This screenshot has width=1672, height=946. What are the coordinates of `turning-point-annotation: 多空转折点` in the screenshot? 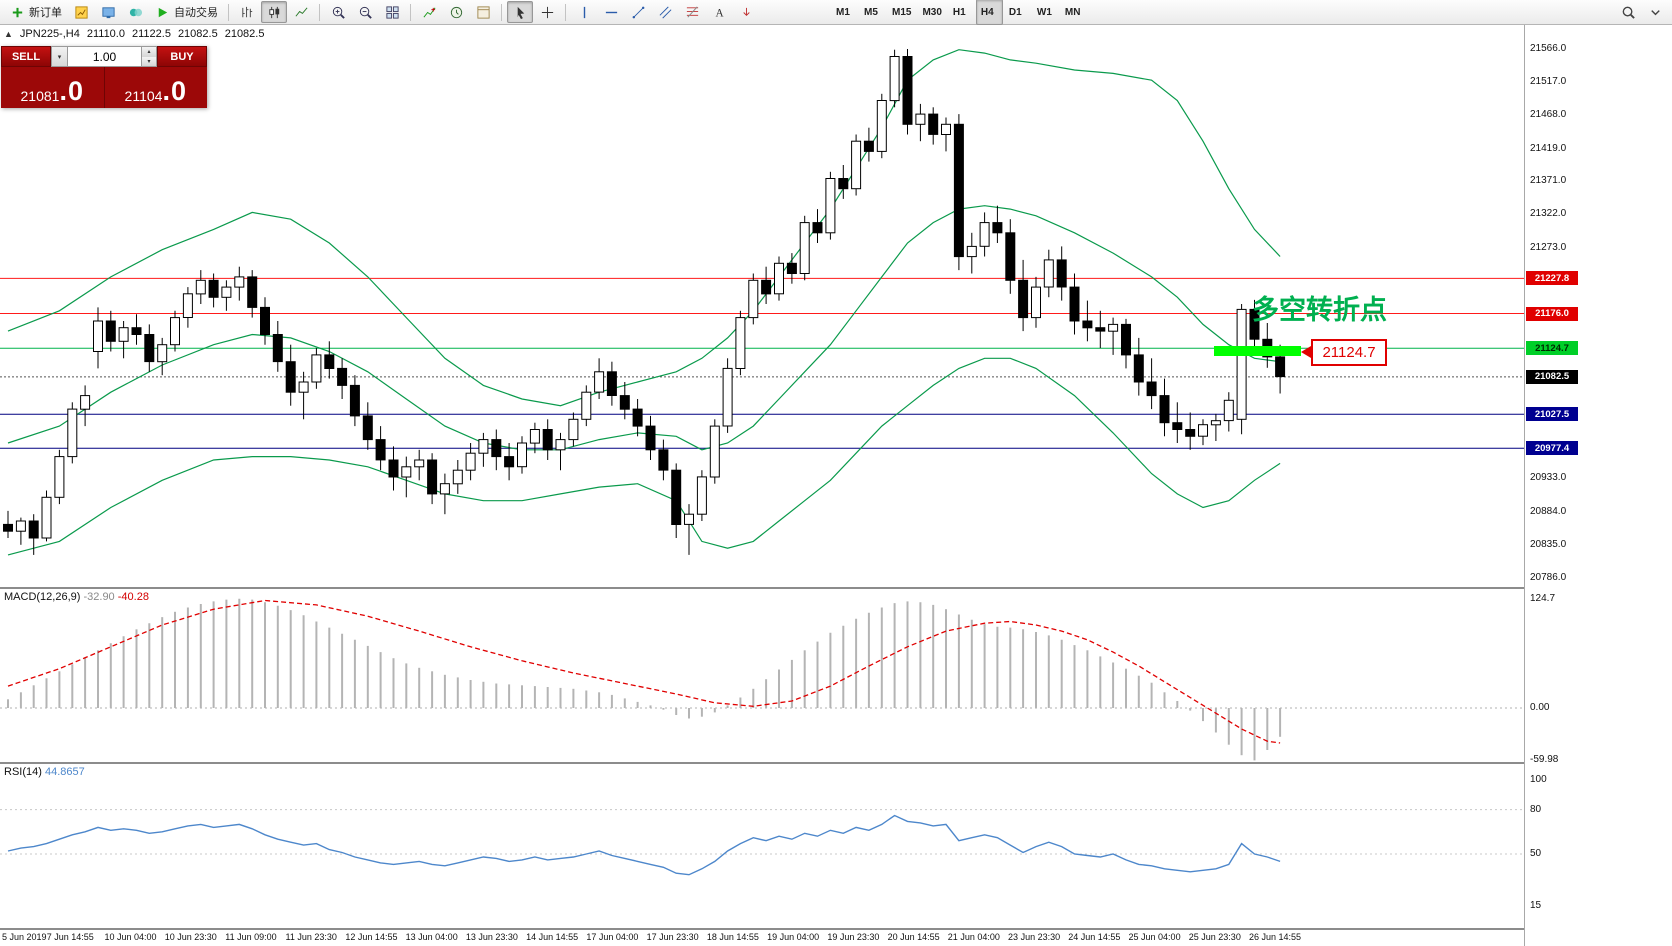 It's located at (1319, 310).